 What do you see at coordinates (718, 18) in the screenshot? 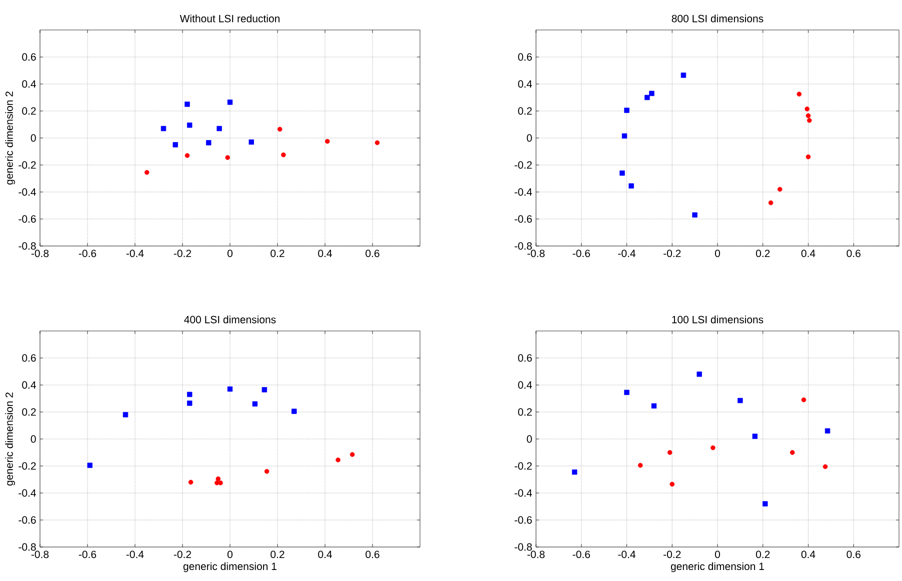
I see `chart-title: 800 LSI dimensions` at bounding box center [718, 18].